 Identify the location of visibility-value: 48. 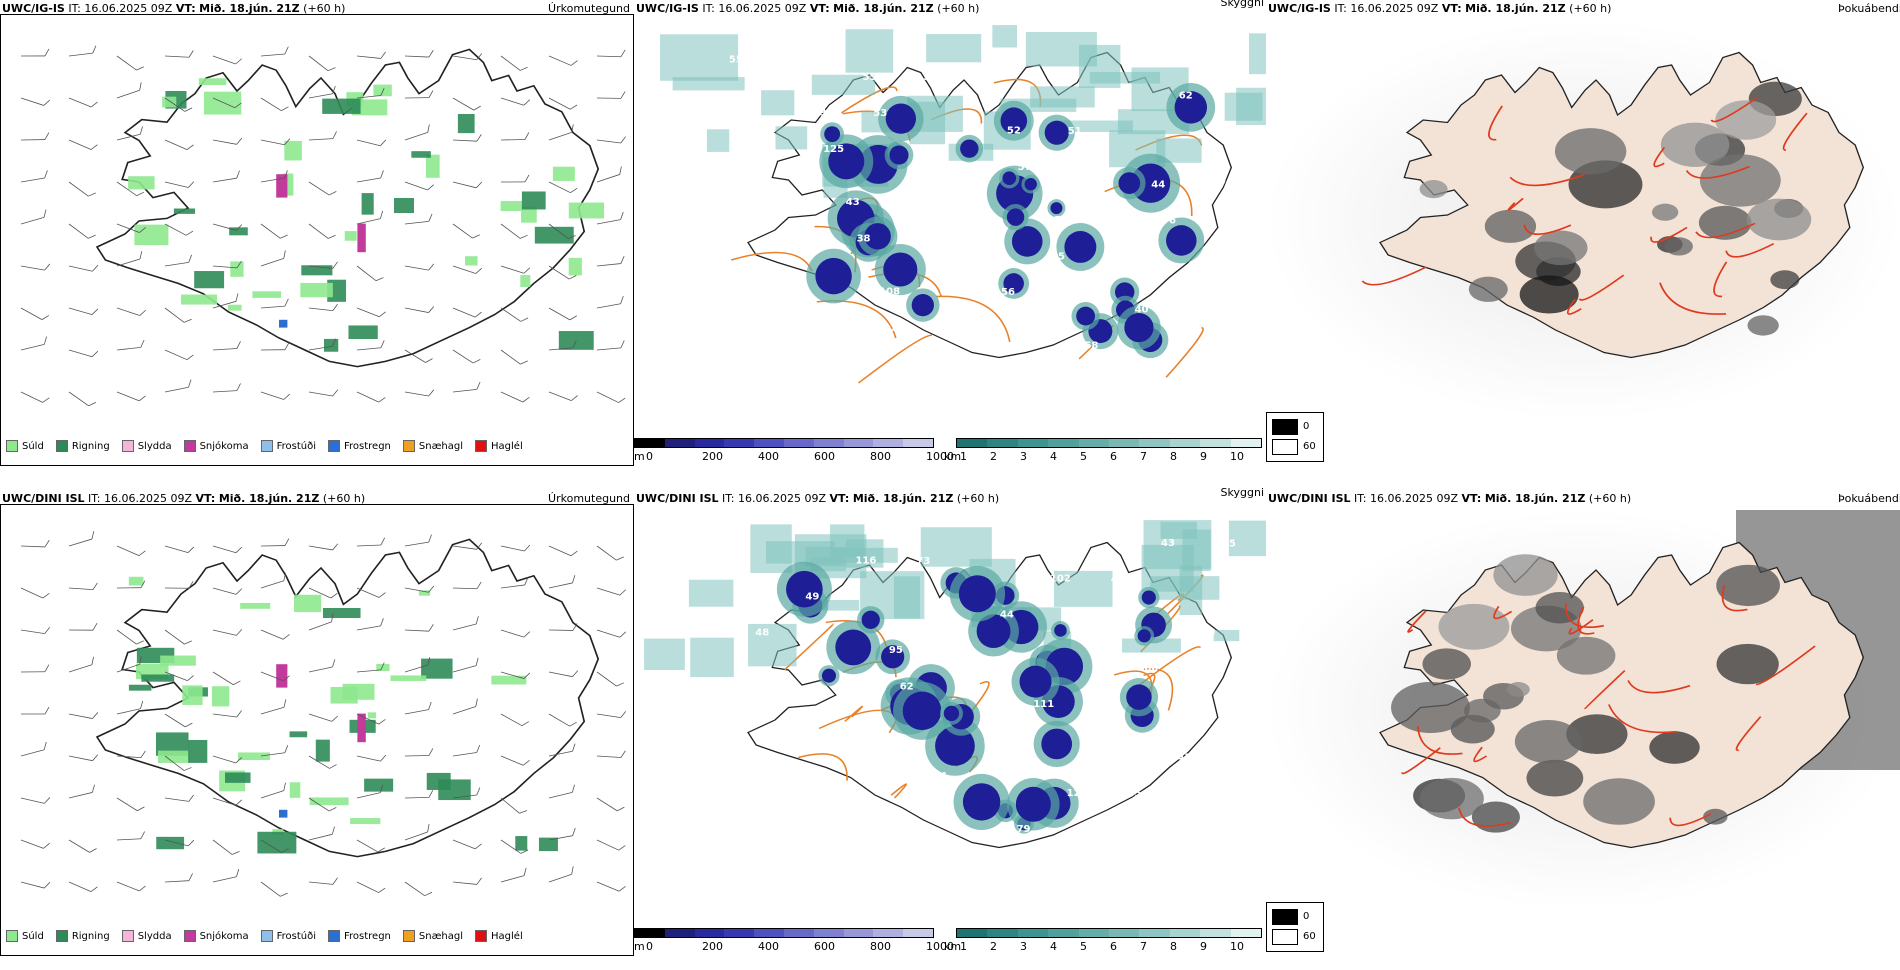
(1108, 220).